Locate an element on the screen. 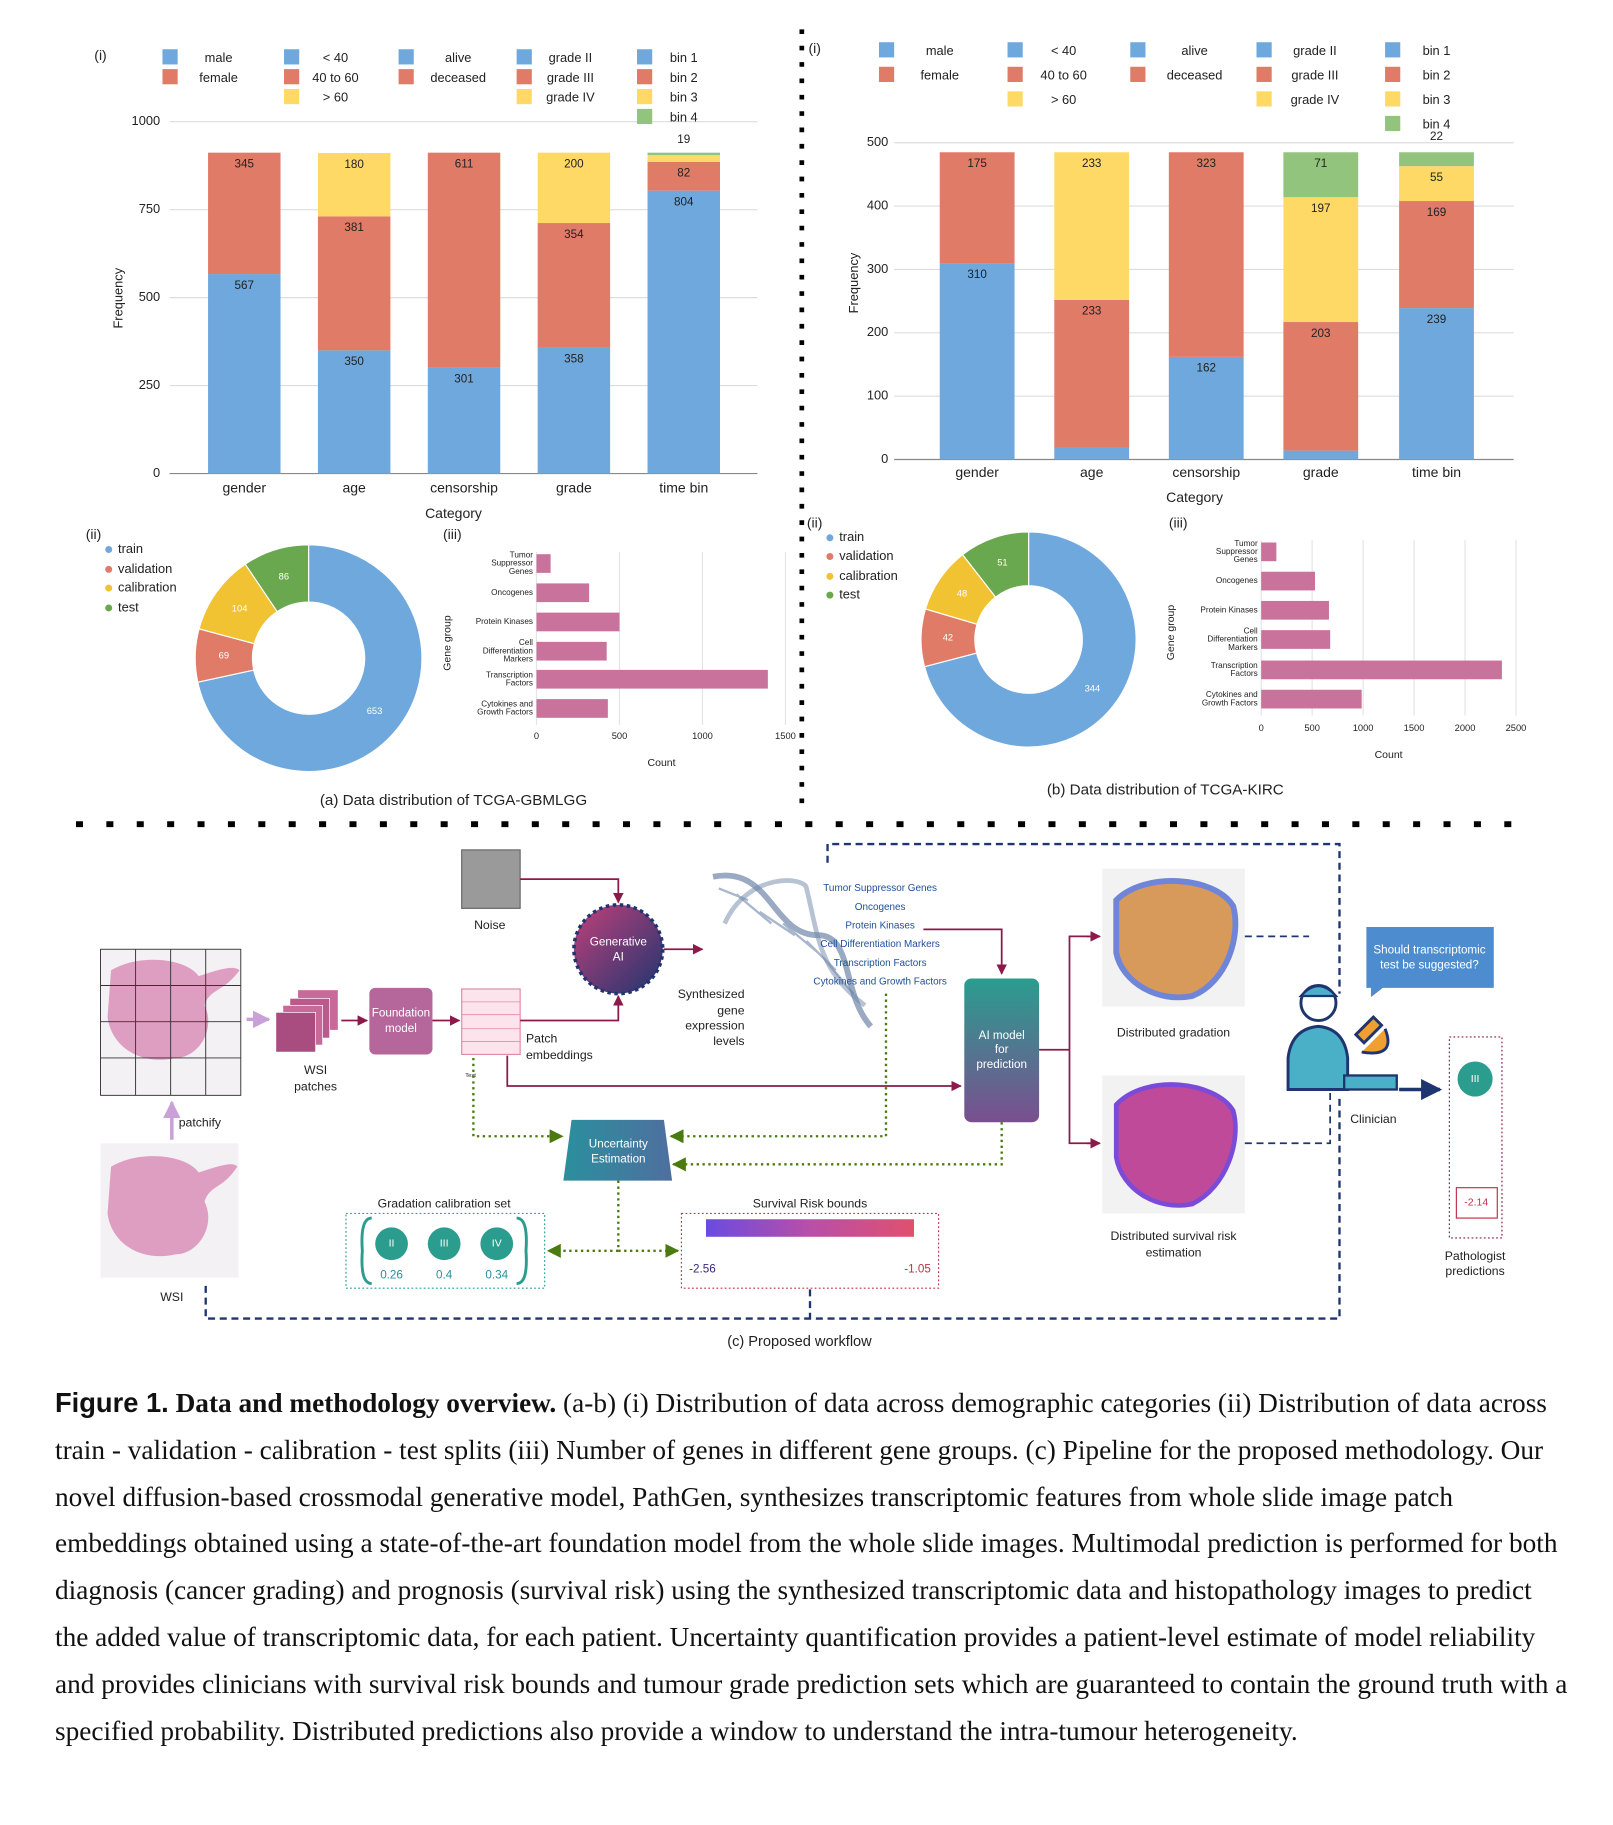 The width and height of the screenshot is (1613, 1825). label: Noise is located at coordinates (490, 925).